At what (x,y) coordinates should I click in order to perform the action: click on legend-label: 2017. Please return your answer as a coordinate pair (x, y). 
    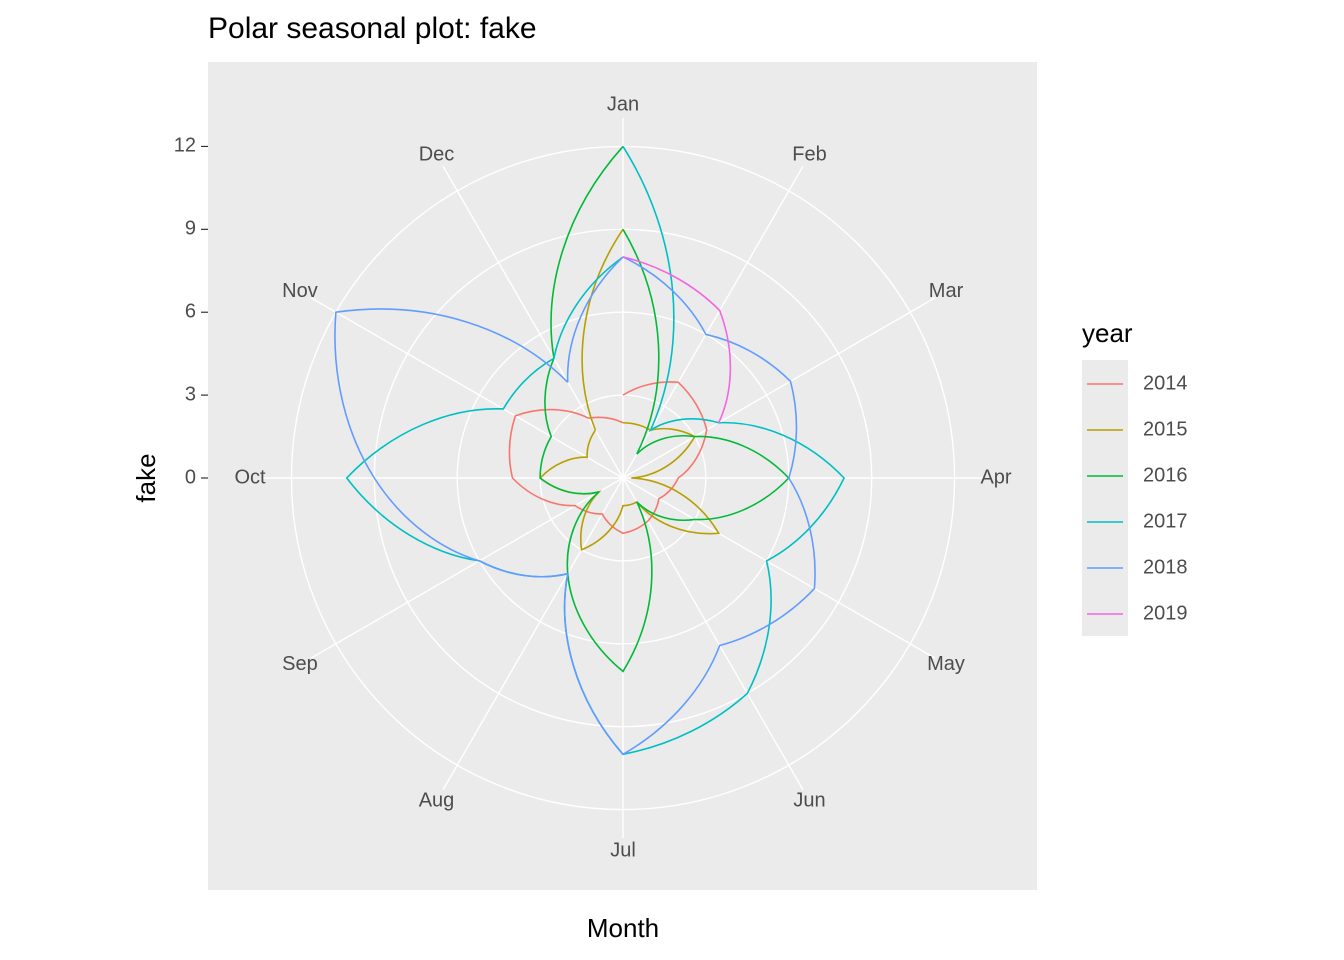
    Looking at the image, I should click on (1165, 521).